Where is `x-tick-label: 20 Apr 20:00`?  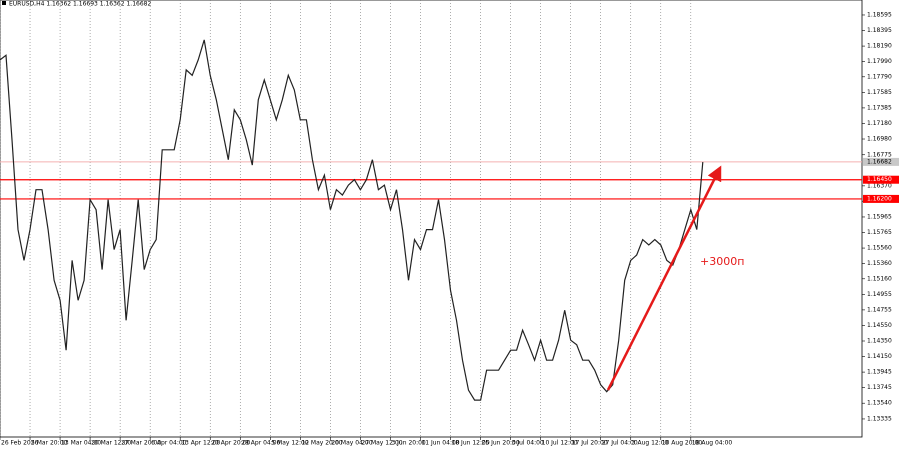
x-tick-label: 20 Apr 20:00 is located at coordinates (230, 443).